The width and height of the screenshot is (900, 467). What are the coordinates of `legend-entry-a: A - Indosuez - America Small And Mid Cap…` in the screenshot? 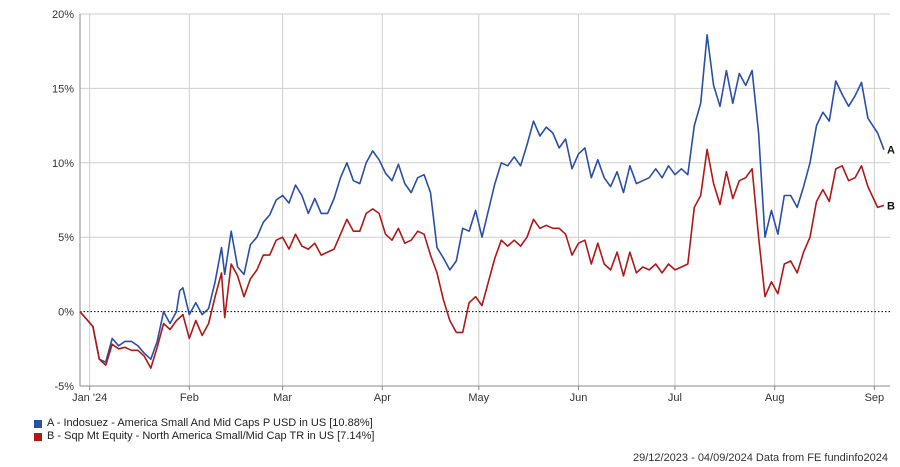 It's located at (204, 423).